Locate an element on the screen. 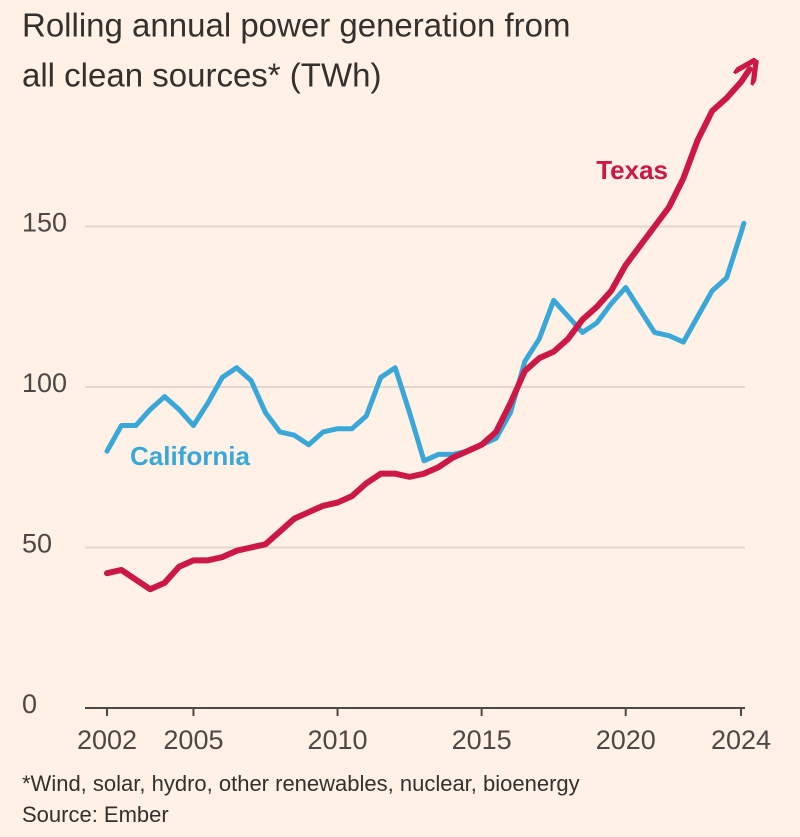 This screenshot has height=837, width=800. source: Source: Ember is located at coordinates (95, 814).